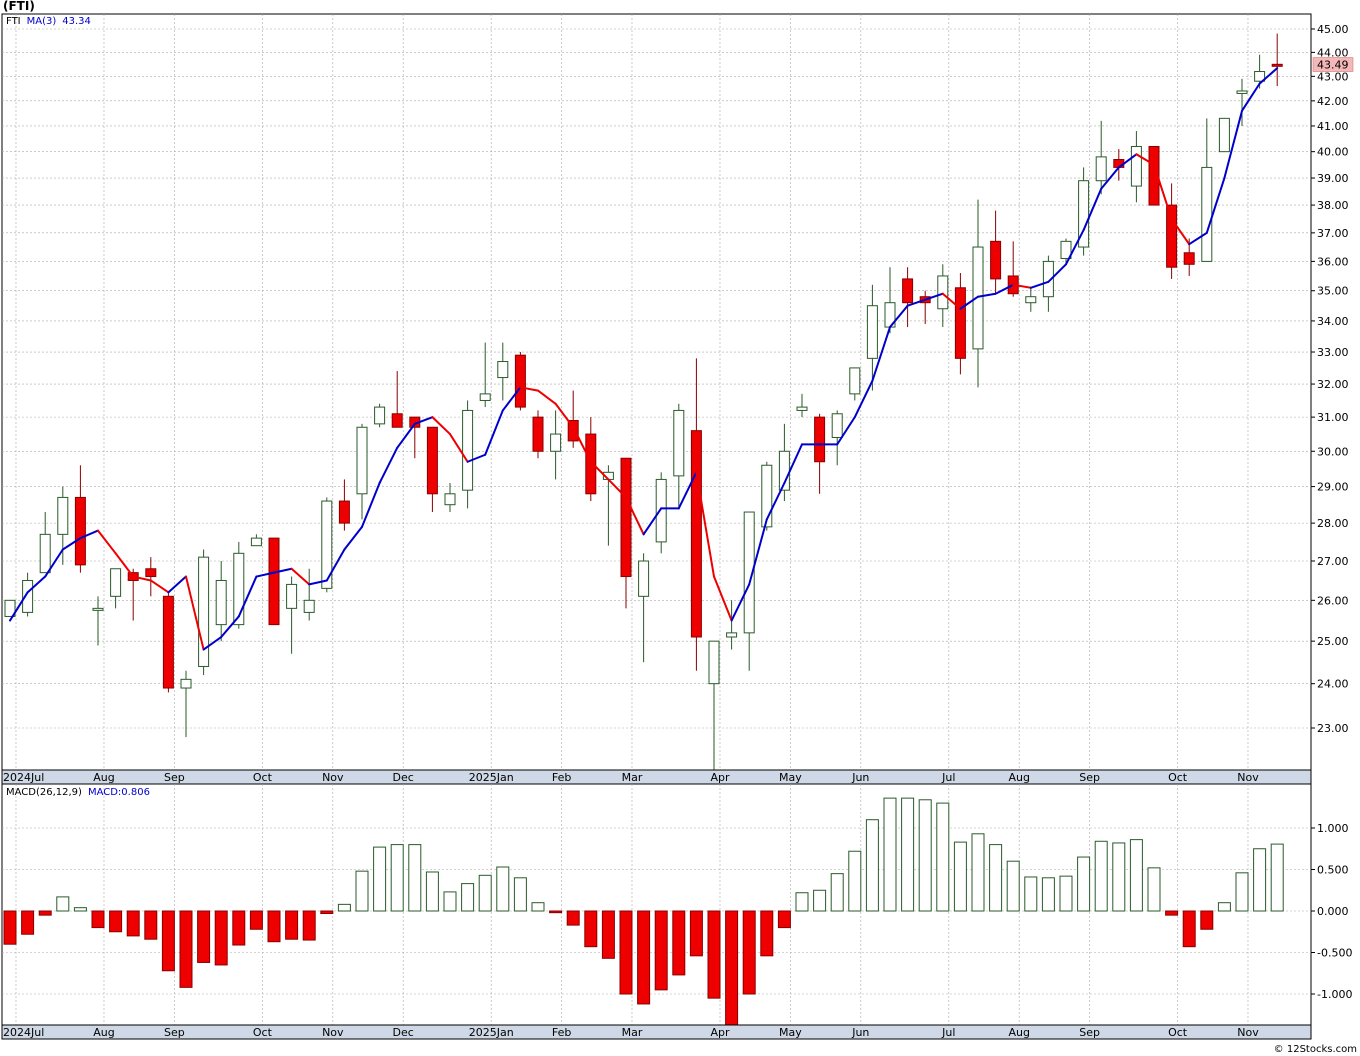 This screenshot has height=1056, width=1360. What do you see at coordinates (1333, 728) in the screenshot?
I see `price-tick-label: 23.00` at bounding box center [1333, 728].